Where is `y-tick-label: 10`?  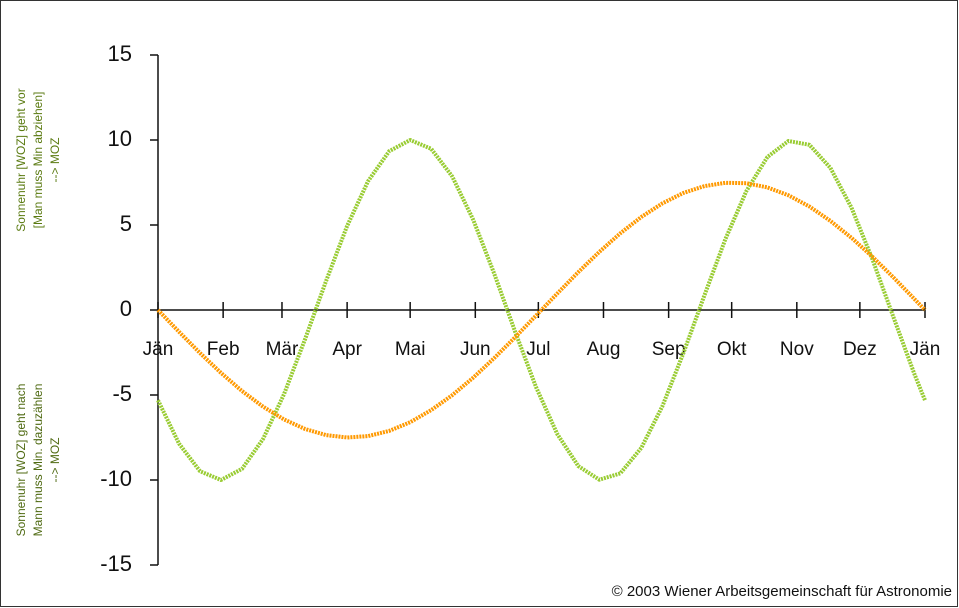 y-tick-label: 10 is located at coordinates (120, 138).